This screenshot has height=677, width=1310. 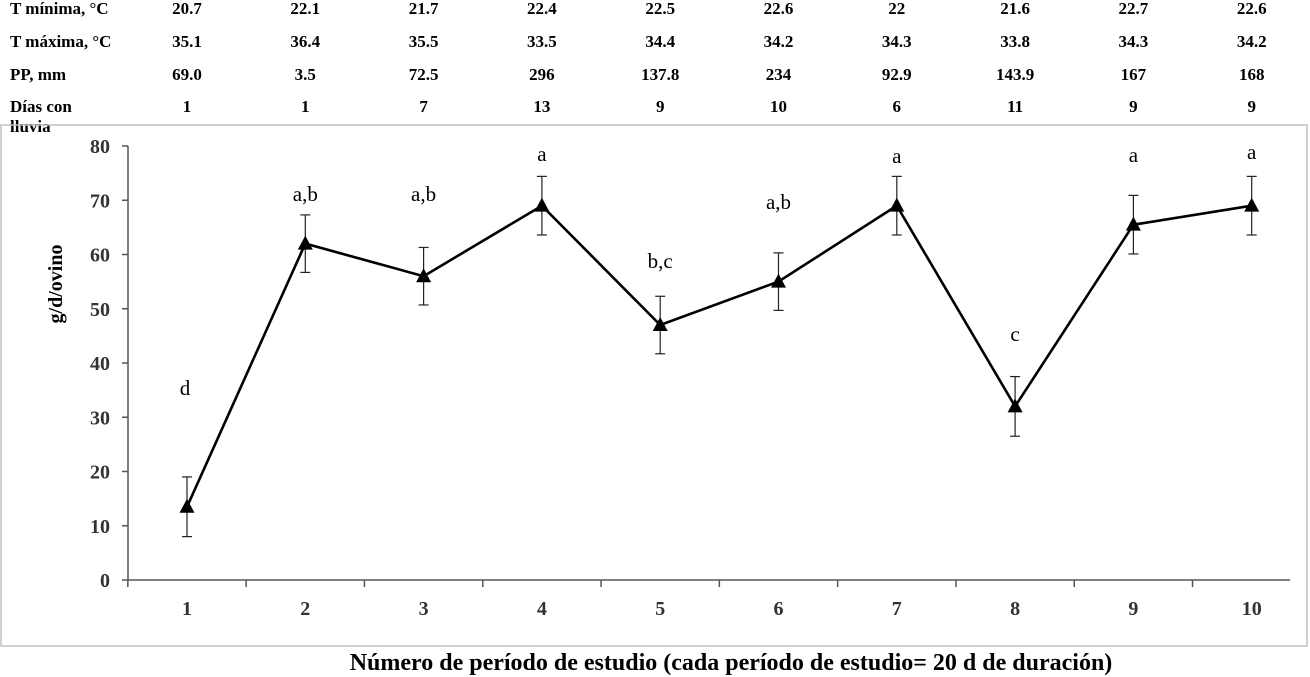 I want to click on table-cell: 6, so click(x=897, y=106).